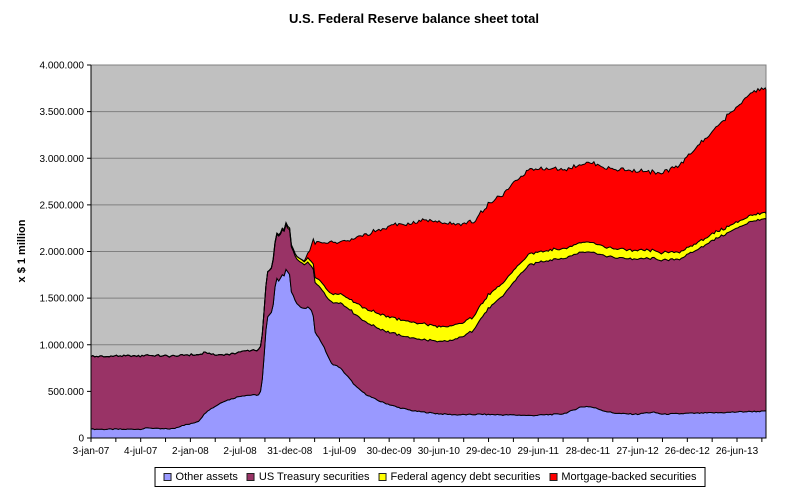 Image resolution: width=800 pixels, height=498 pixels. Describe the element at coordinates (206, 477) in the screenshot. I see `legend-label-other-assets: Other assets` at that location.